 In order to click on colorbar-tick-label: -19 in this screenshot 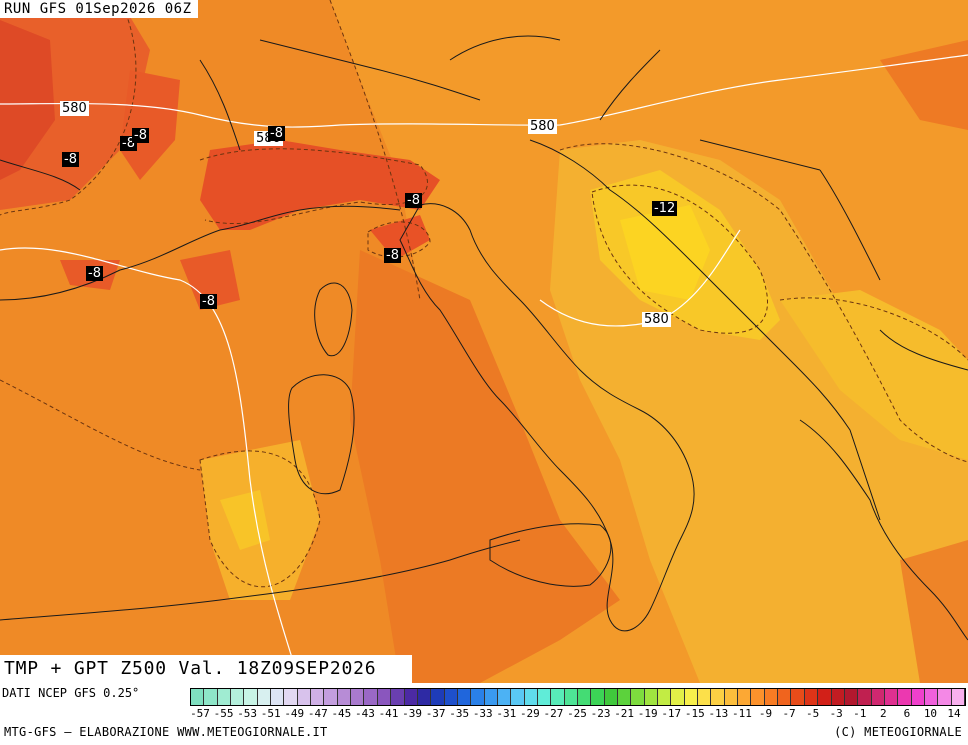, I will do `click(647, 713)`.